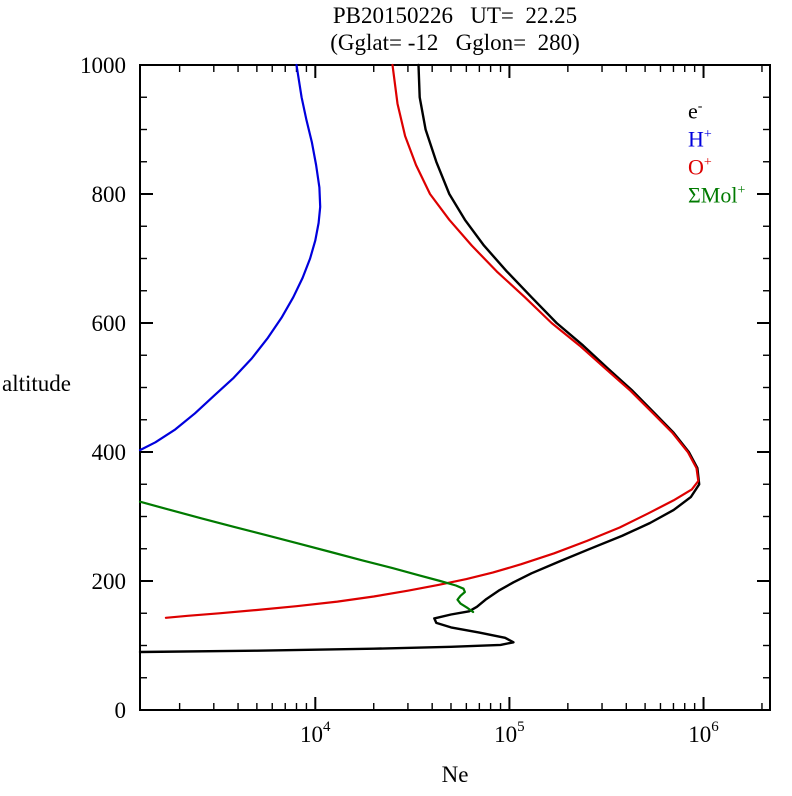 The width and height of the screenshot is (792, 796). Describe the element at coordinates (716, 136) in the screenshot. I see `legend-entry-hydrogen: H+` at that location.